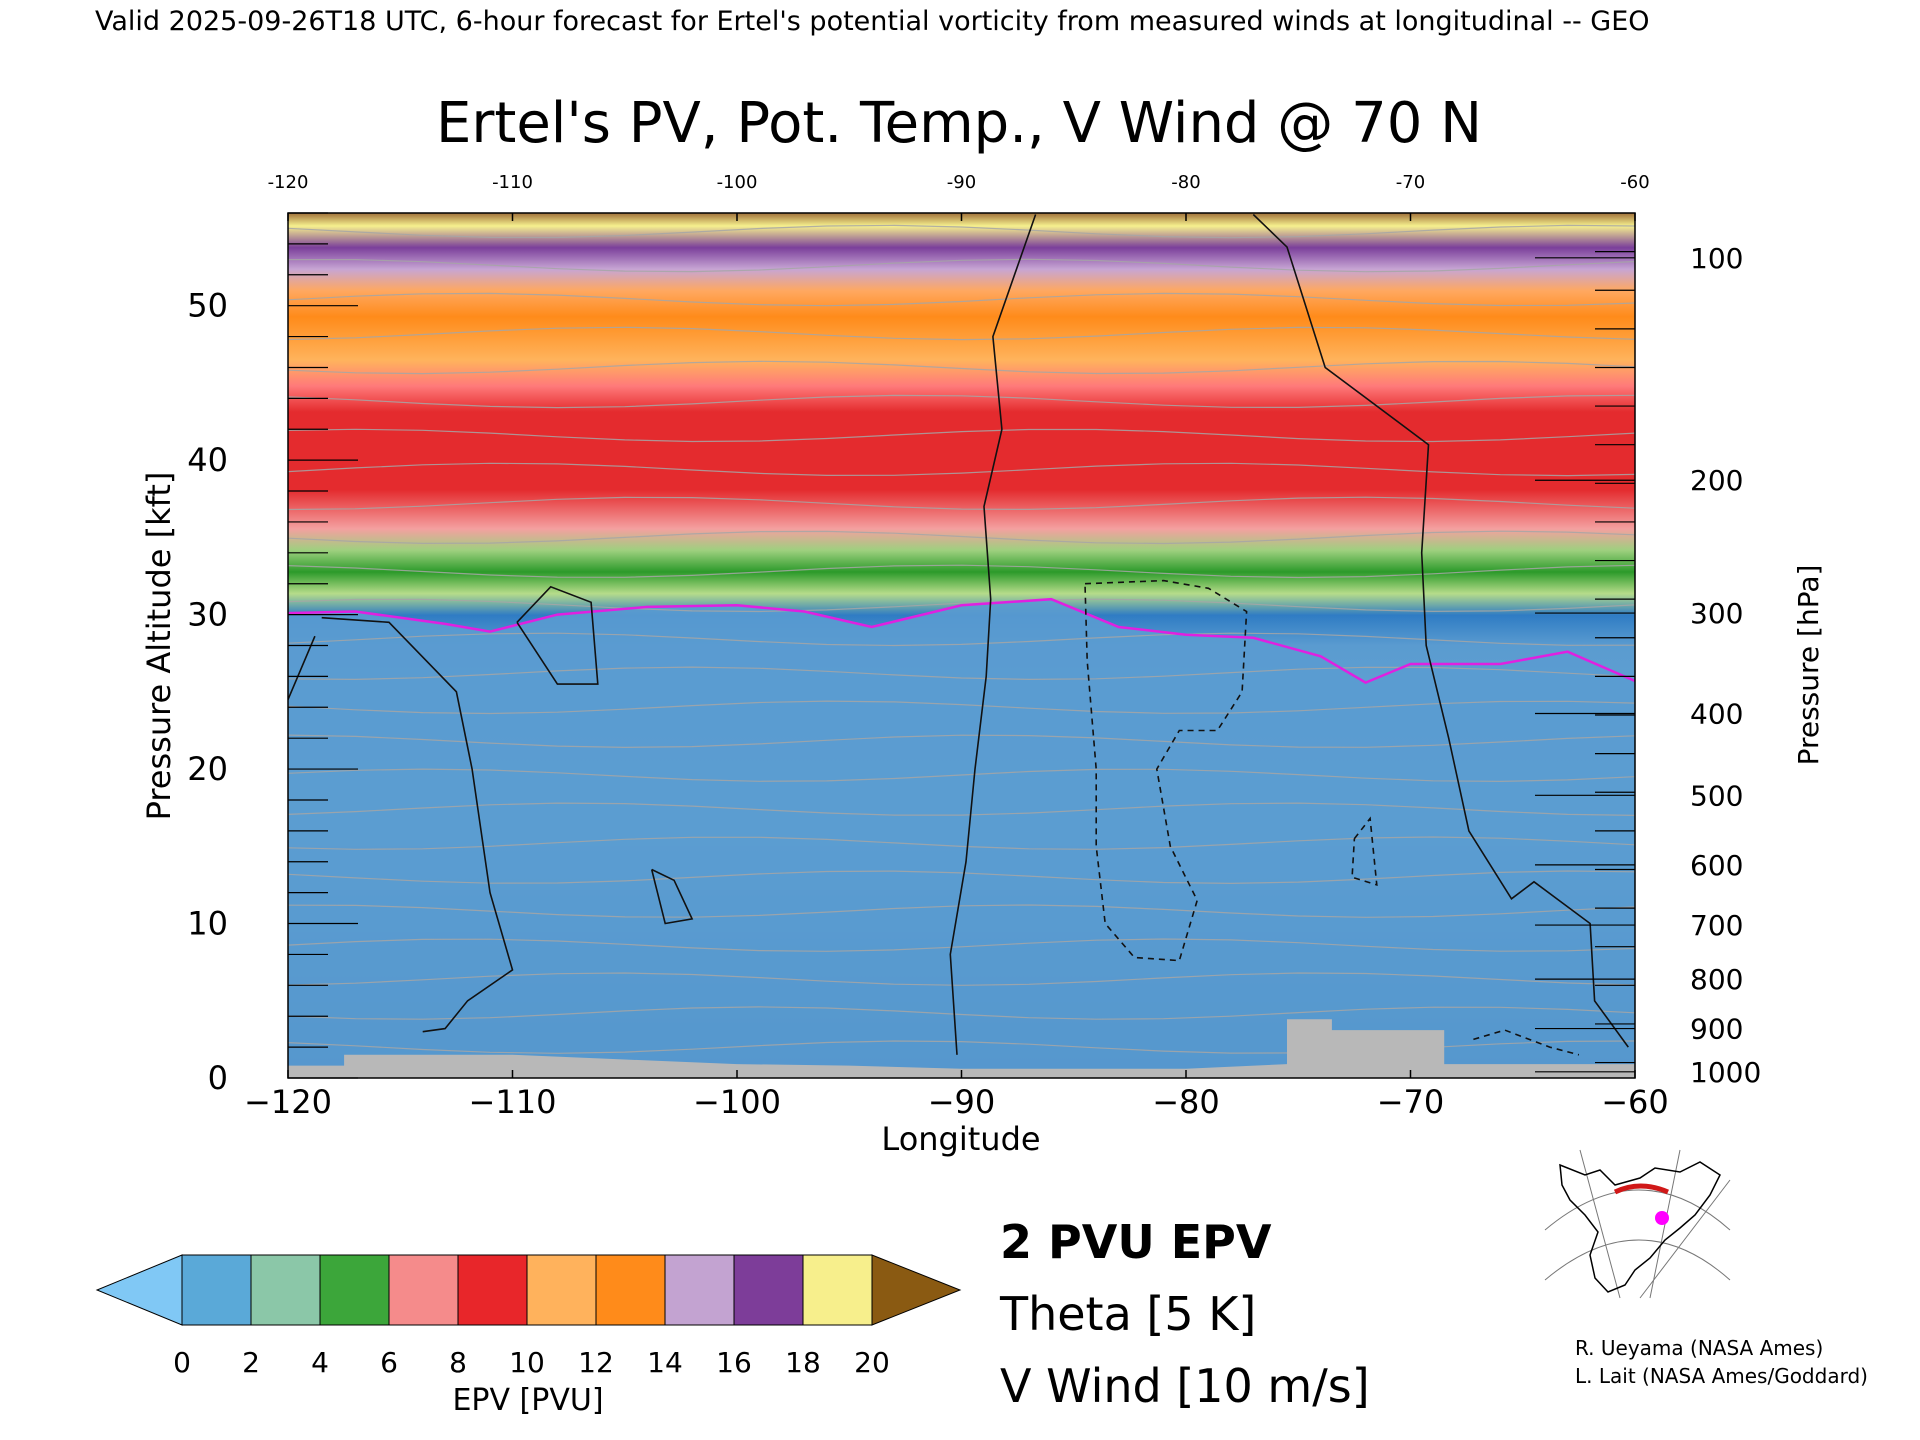 The width and height of the screenshot is (1920, 1440). What do you see at coordinates (288, 182) in the screenshot?
I see `x-top-tick-label: -120` at bounding box center [288, 182].